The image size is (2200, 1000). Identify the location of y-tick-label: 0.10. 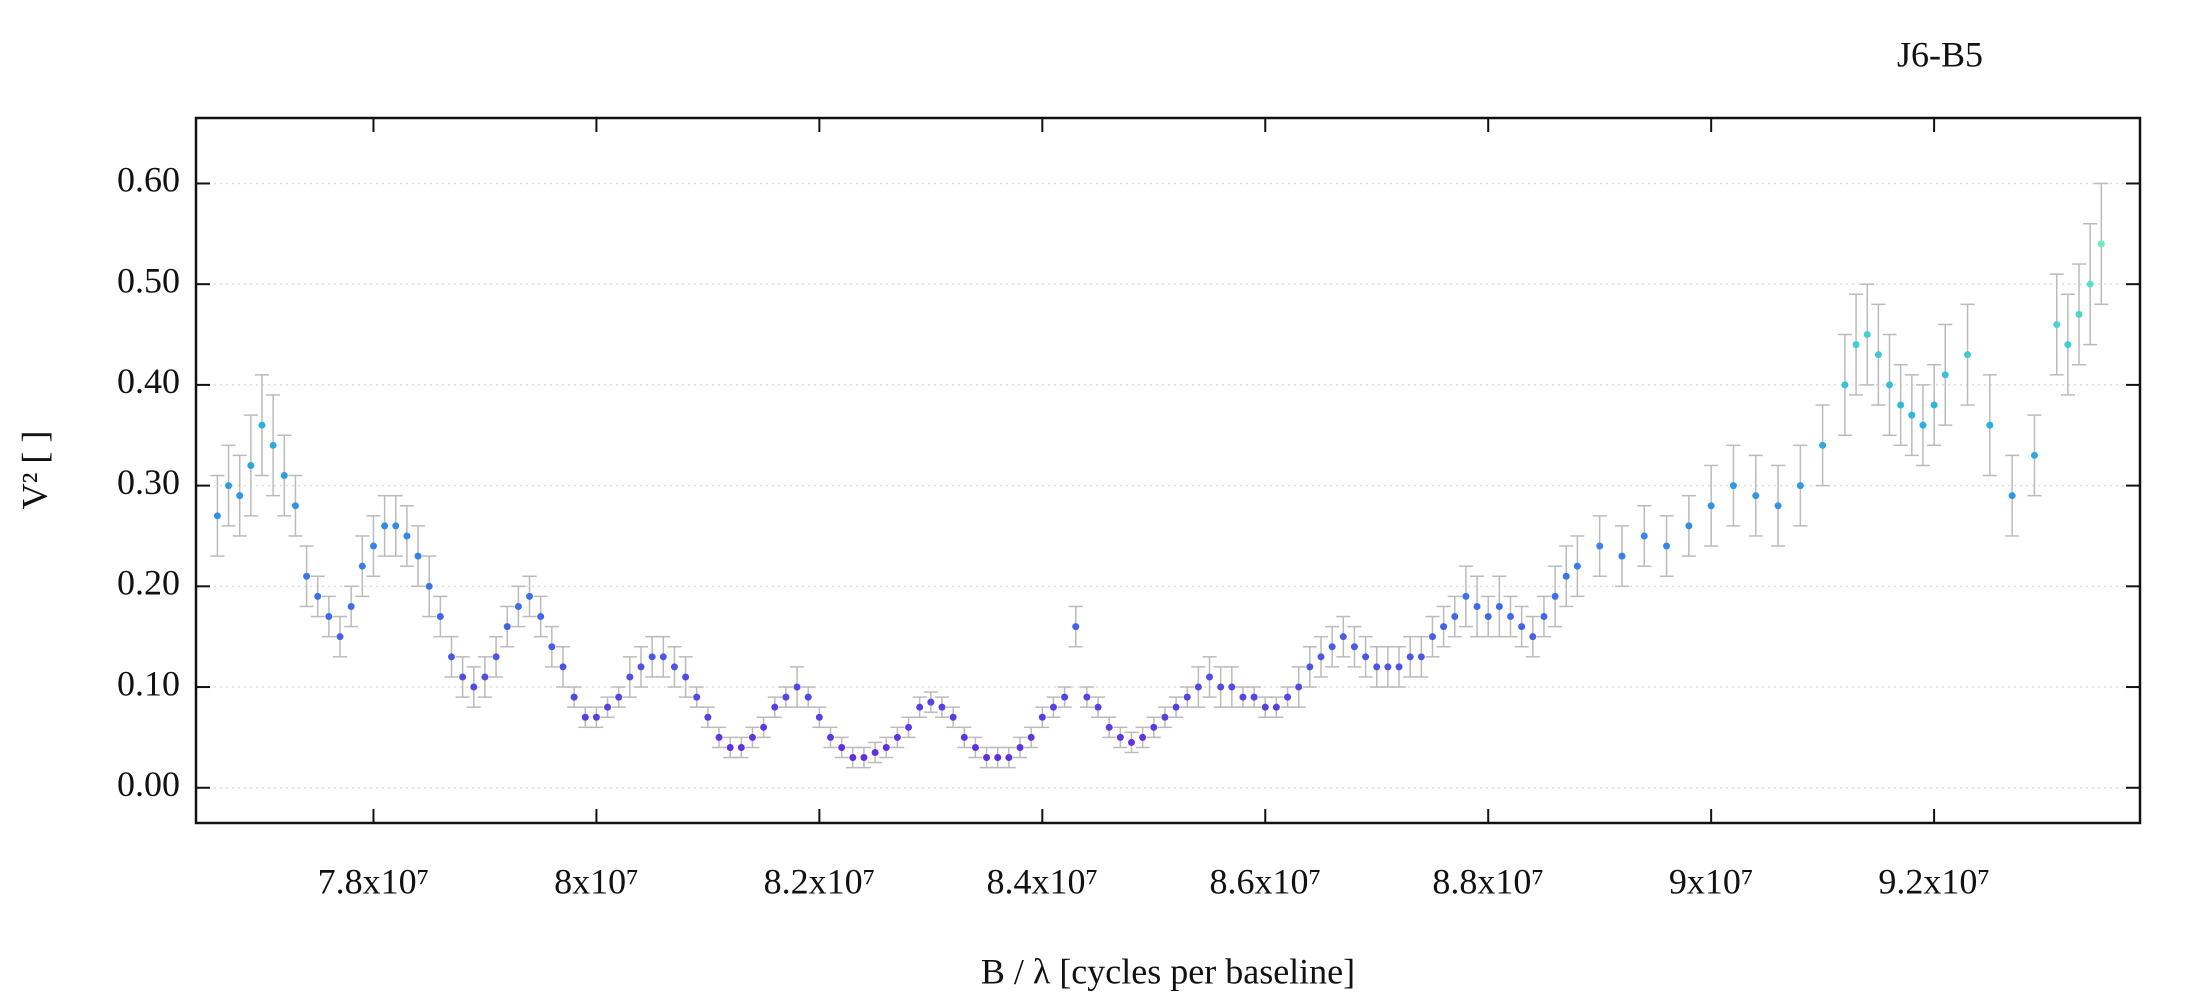
(148, 683).